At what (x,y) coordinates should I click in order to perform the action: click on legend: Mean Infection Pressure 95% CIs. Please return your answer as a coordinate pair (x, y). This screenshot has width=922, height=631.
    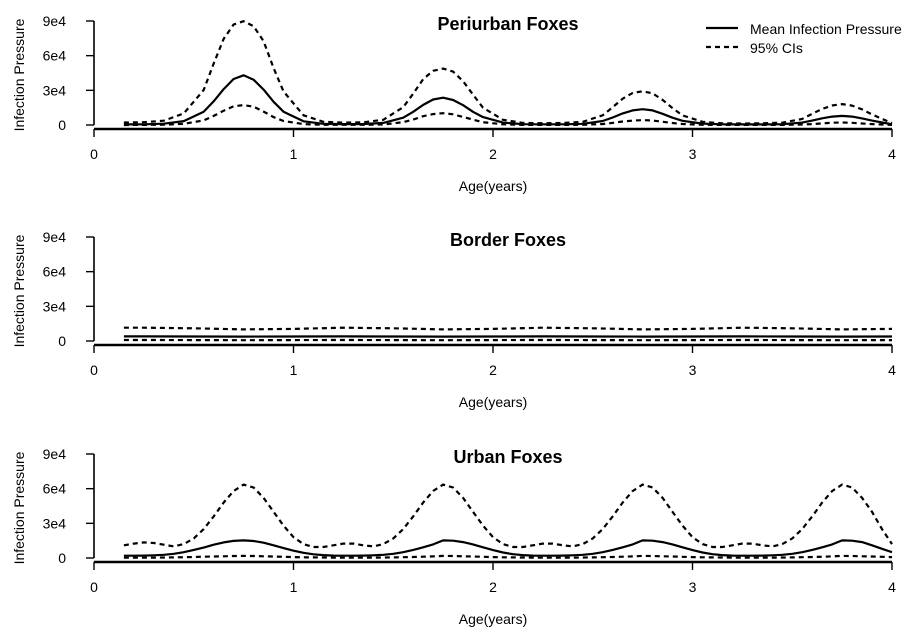
    Looking at the image, I should click on (804, 38).